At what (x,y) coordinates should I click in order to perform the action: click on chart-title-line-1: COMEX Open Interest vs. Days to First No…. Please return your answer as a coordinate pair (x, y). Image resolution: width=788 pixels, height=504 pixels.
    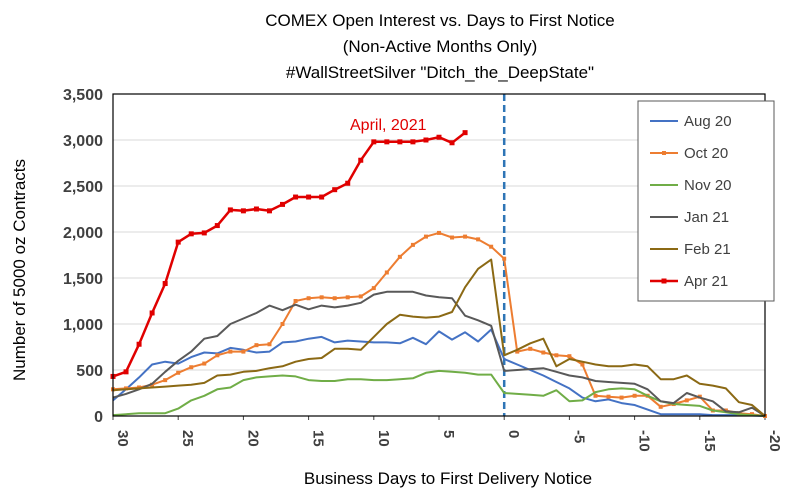
    Looking at the image, I should click on (440, 20).